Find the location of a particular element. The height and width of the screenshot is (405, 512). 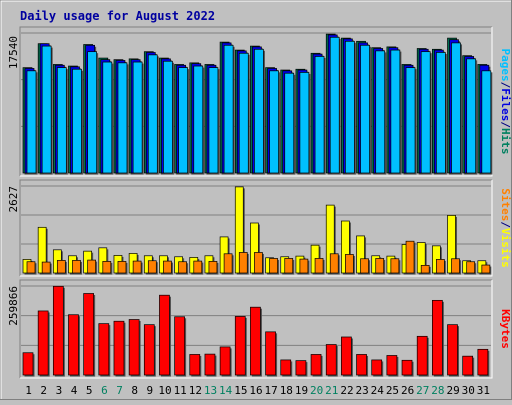

x-tick-label: 13 is located at coordinates (210, 390).